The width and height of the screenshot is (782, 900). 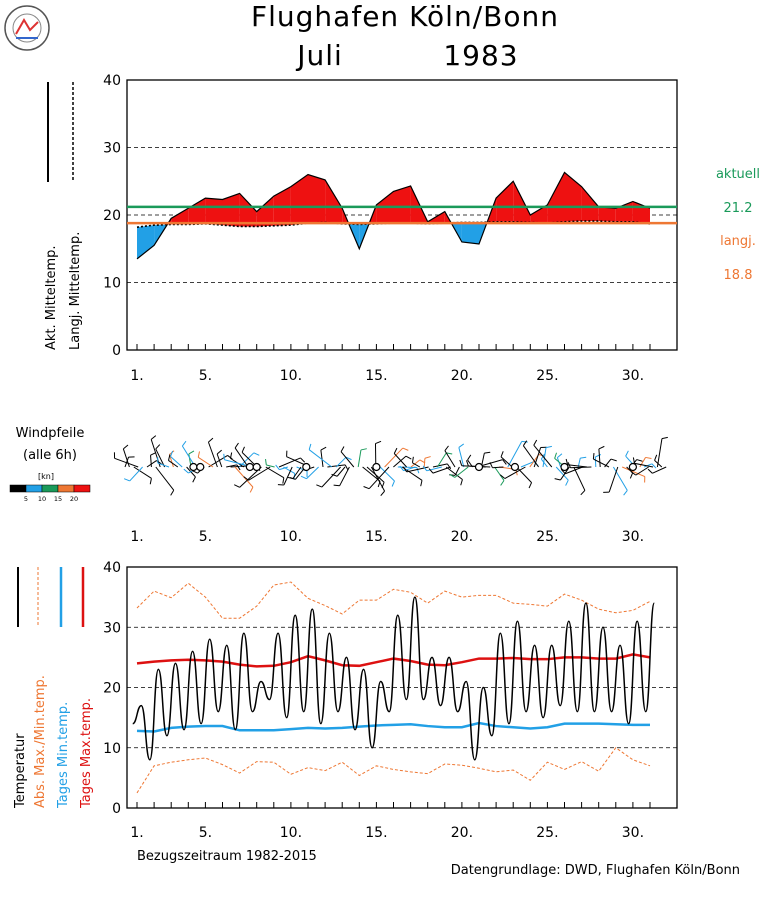 What do you see at coordinates (46, 476) in the screenshot?
I see `wind-scale-unit: [kn]` at bounding box center [46, 476].